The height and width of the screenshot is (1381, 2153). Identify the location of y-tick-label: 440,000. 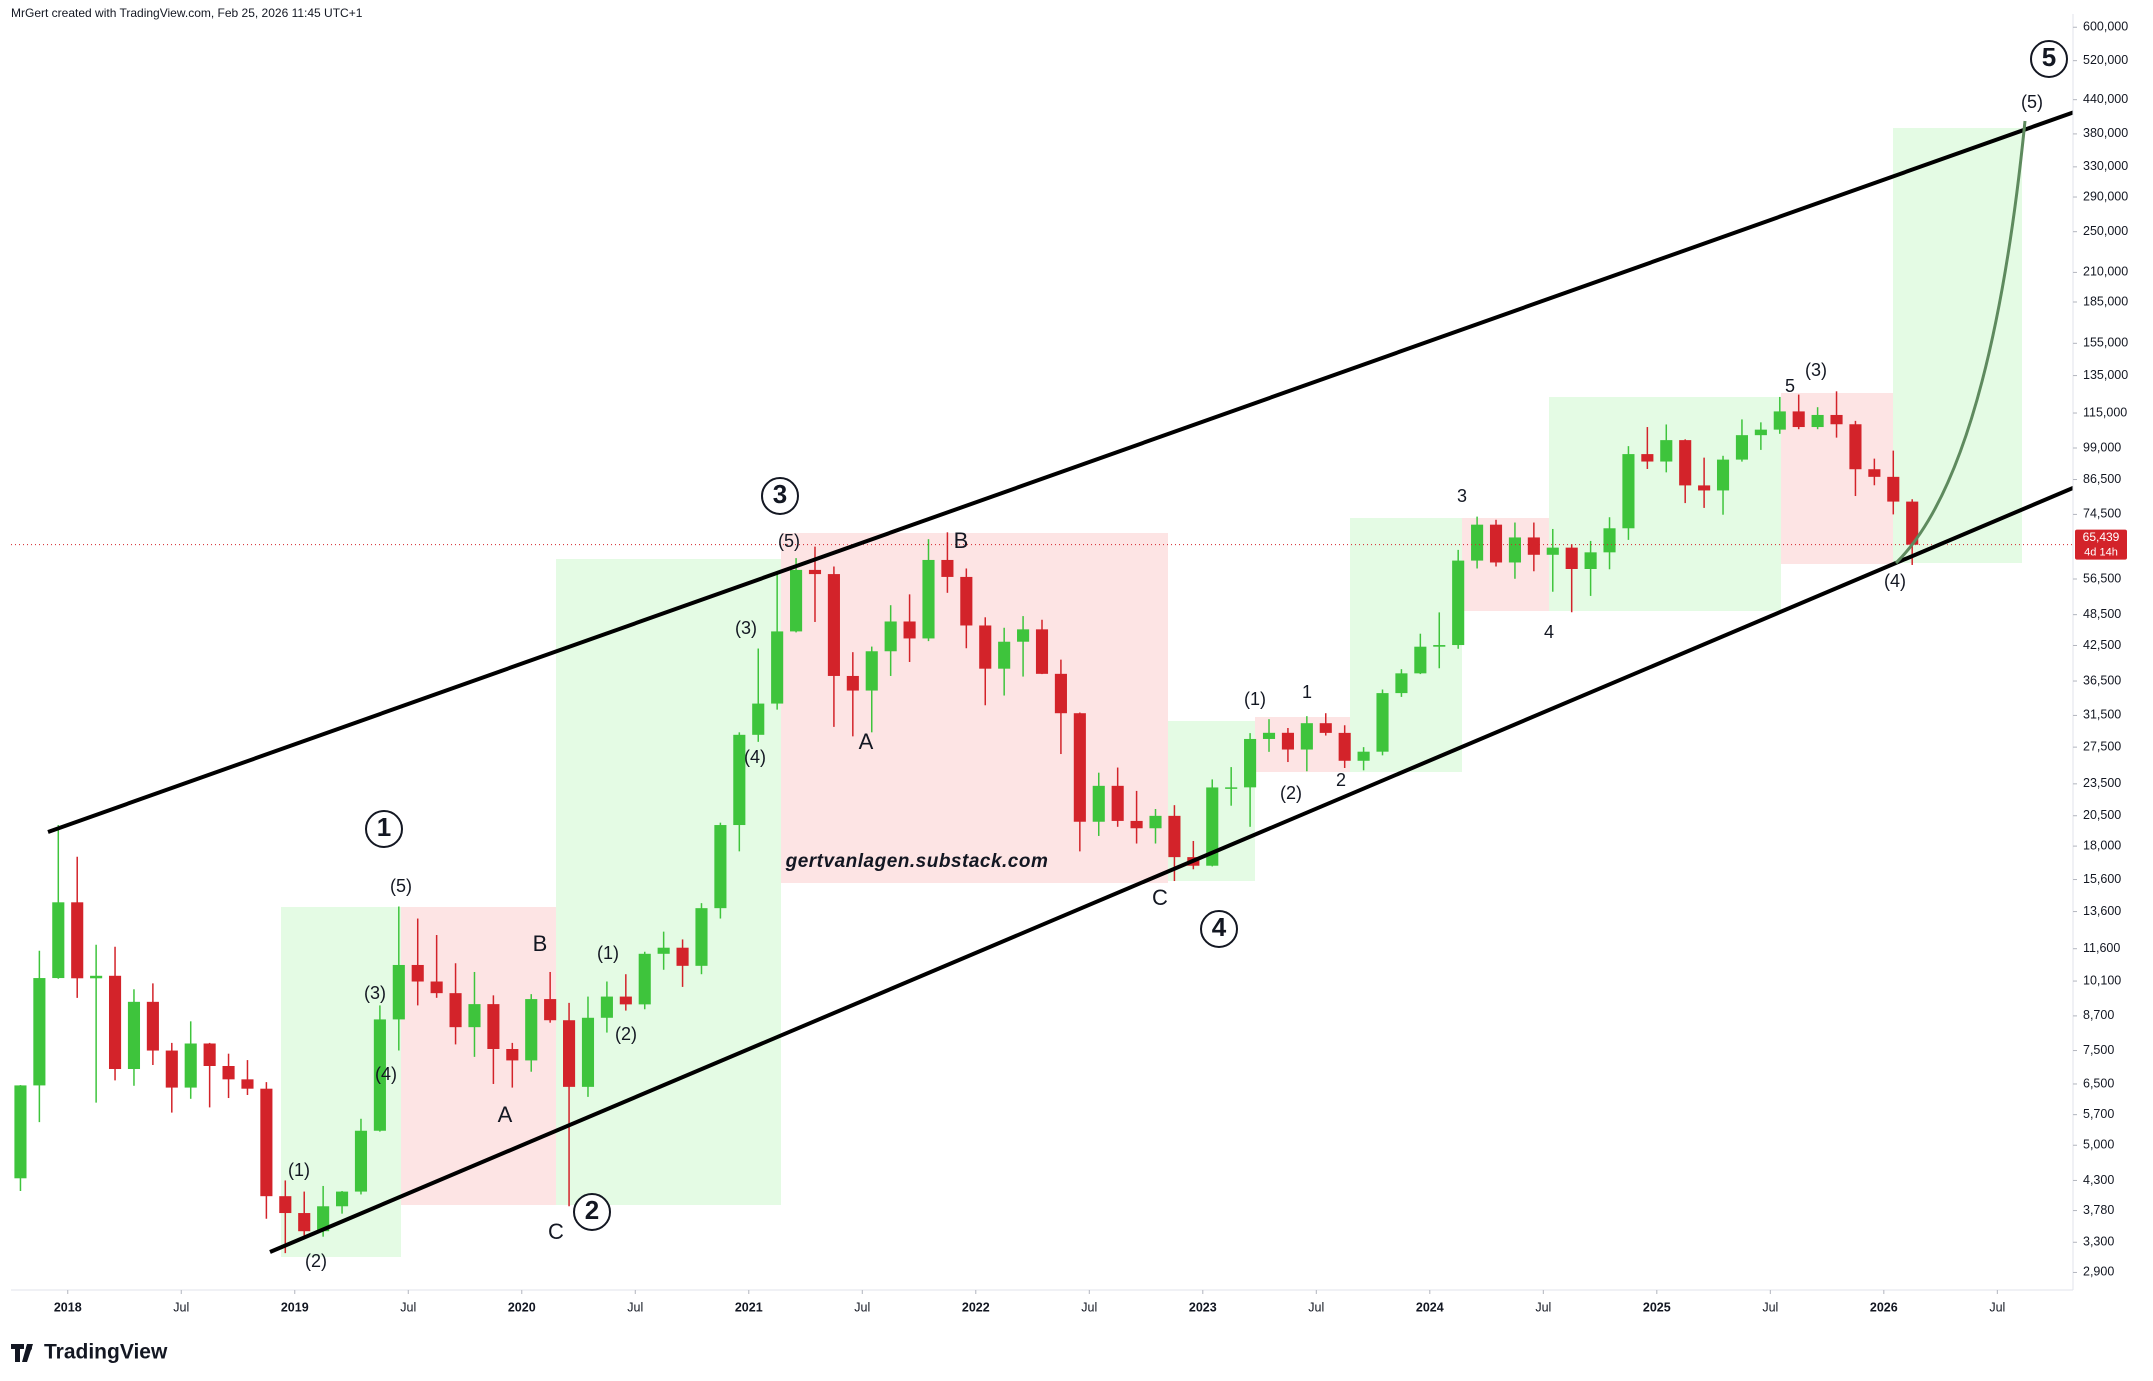
(2105, 99).